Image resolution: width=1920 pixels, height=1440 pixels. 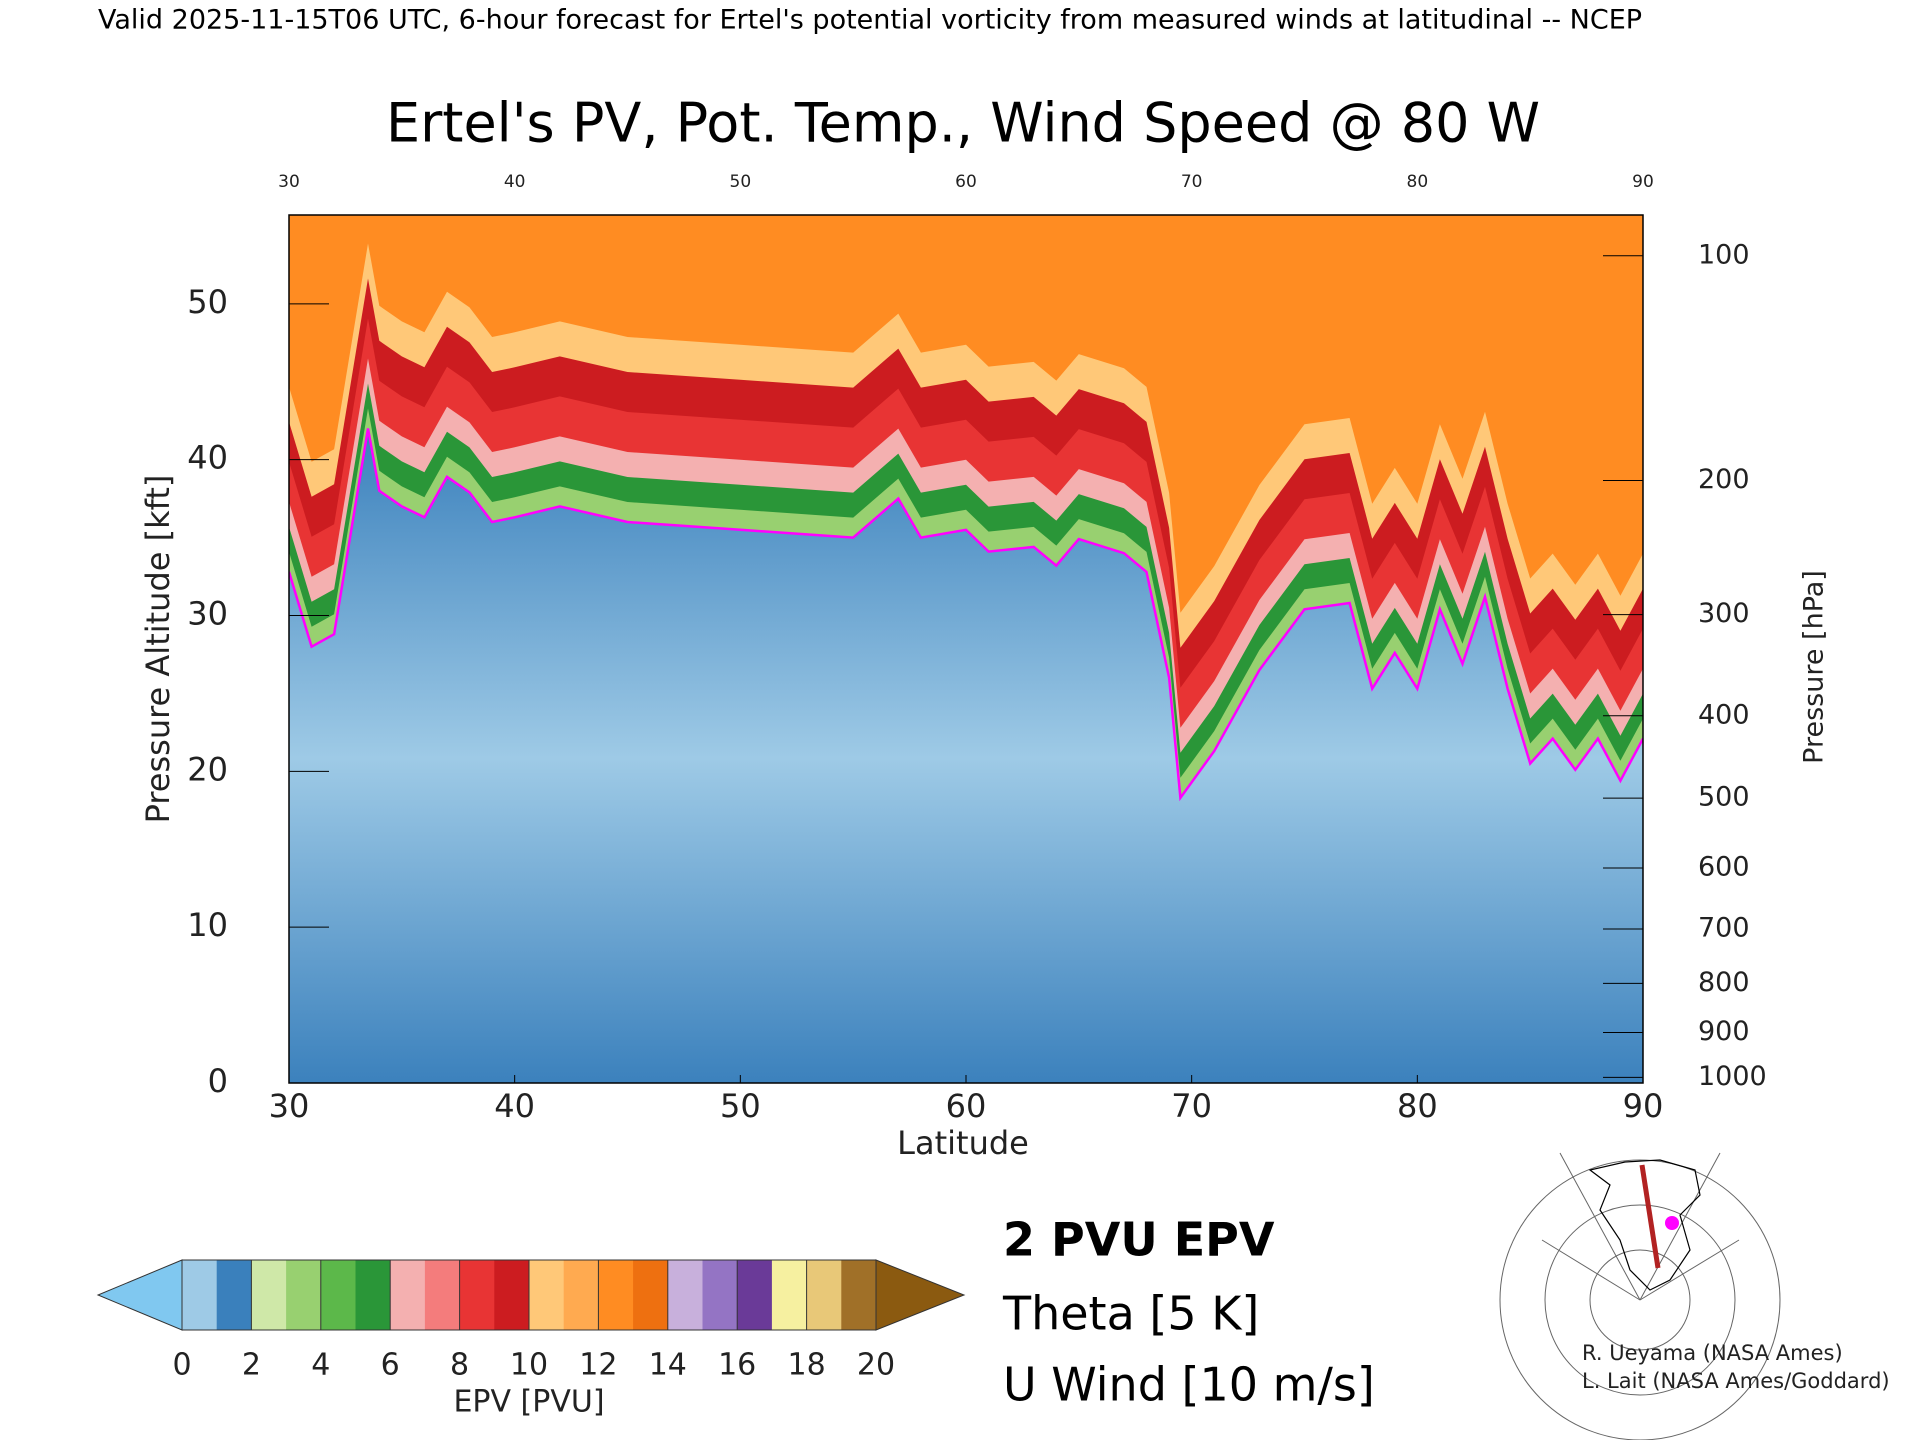 I want to click on x-axis-label: Latitude, so click(x=963, y=1143).